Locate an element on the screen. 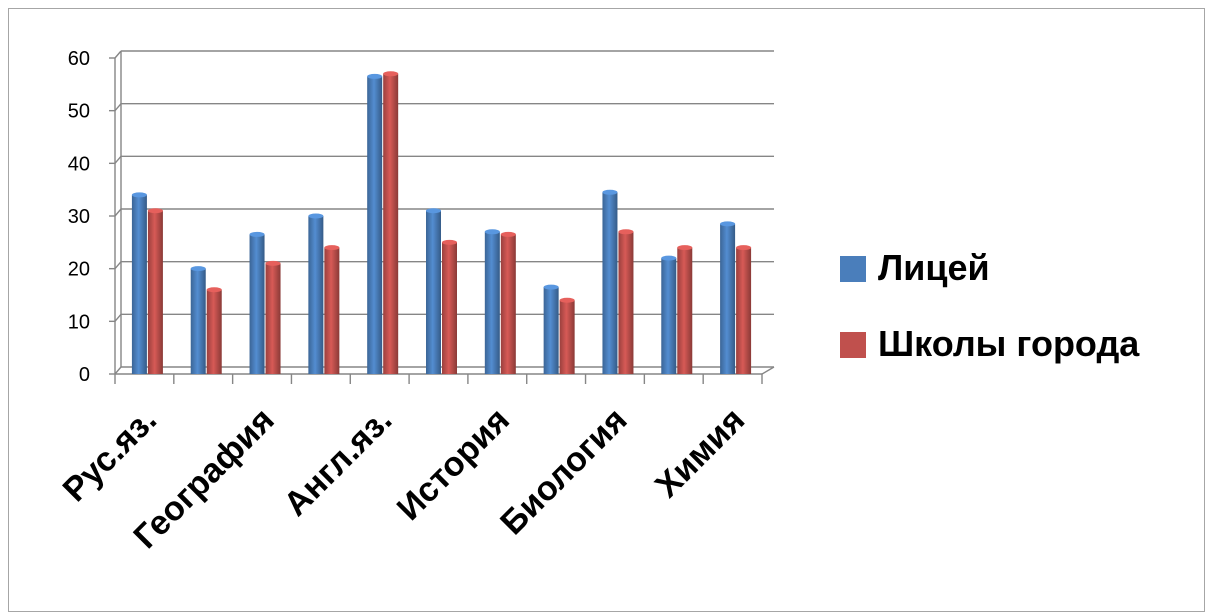 This screenshot has height=614, width=1207. legend-label: Лицей is located at coordinates (934, 267).